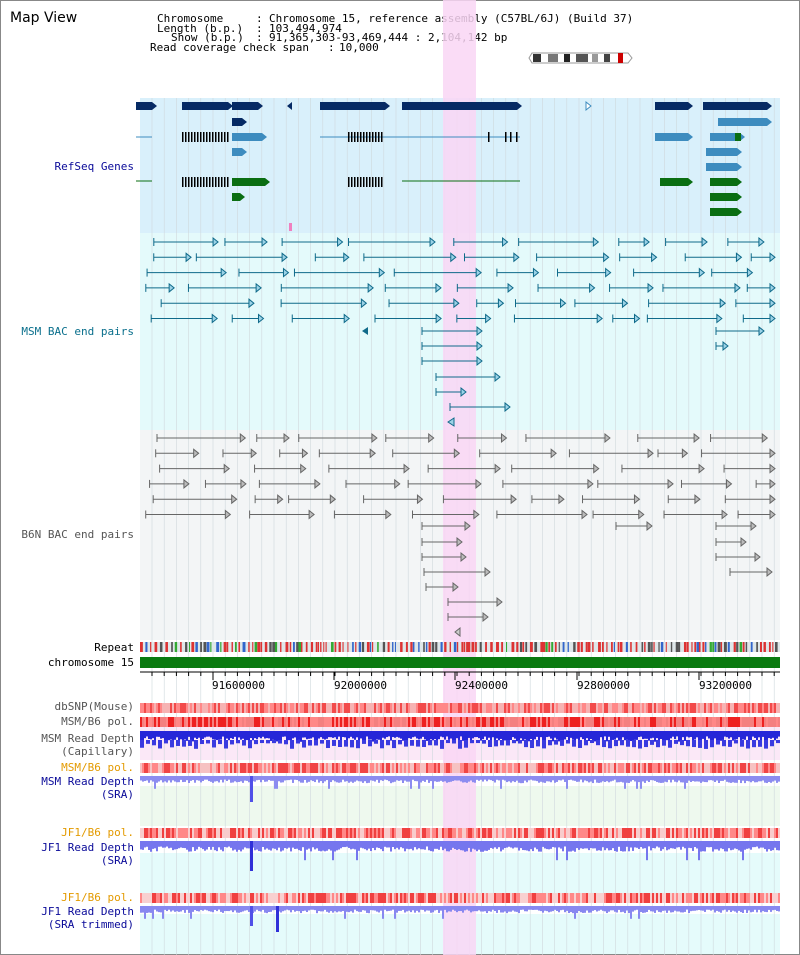 The width and height of the screenshot is (800, 955). I want to click on info-chromosome-key: Chromosome, so click(190, 18).